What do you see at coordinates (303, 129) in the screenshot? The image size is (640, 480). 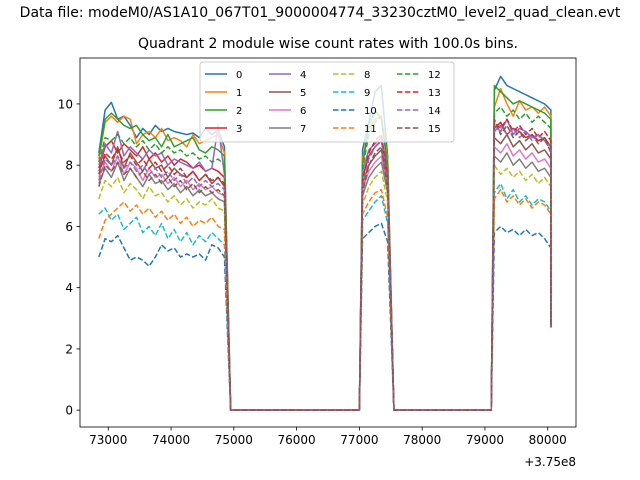 I see `legend-label-7: 7` at bounding box center [303, 129].